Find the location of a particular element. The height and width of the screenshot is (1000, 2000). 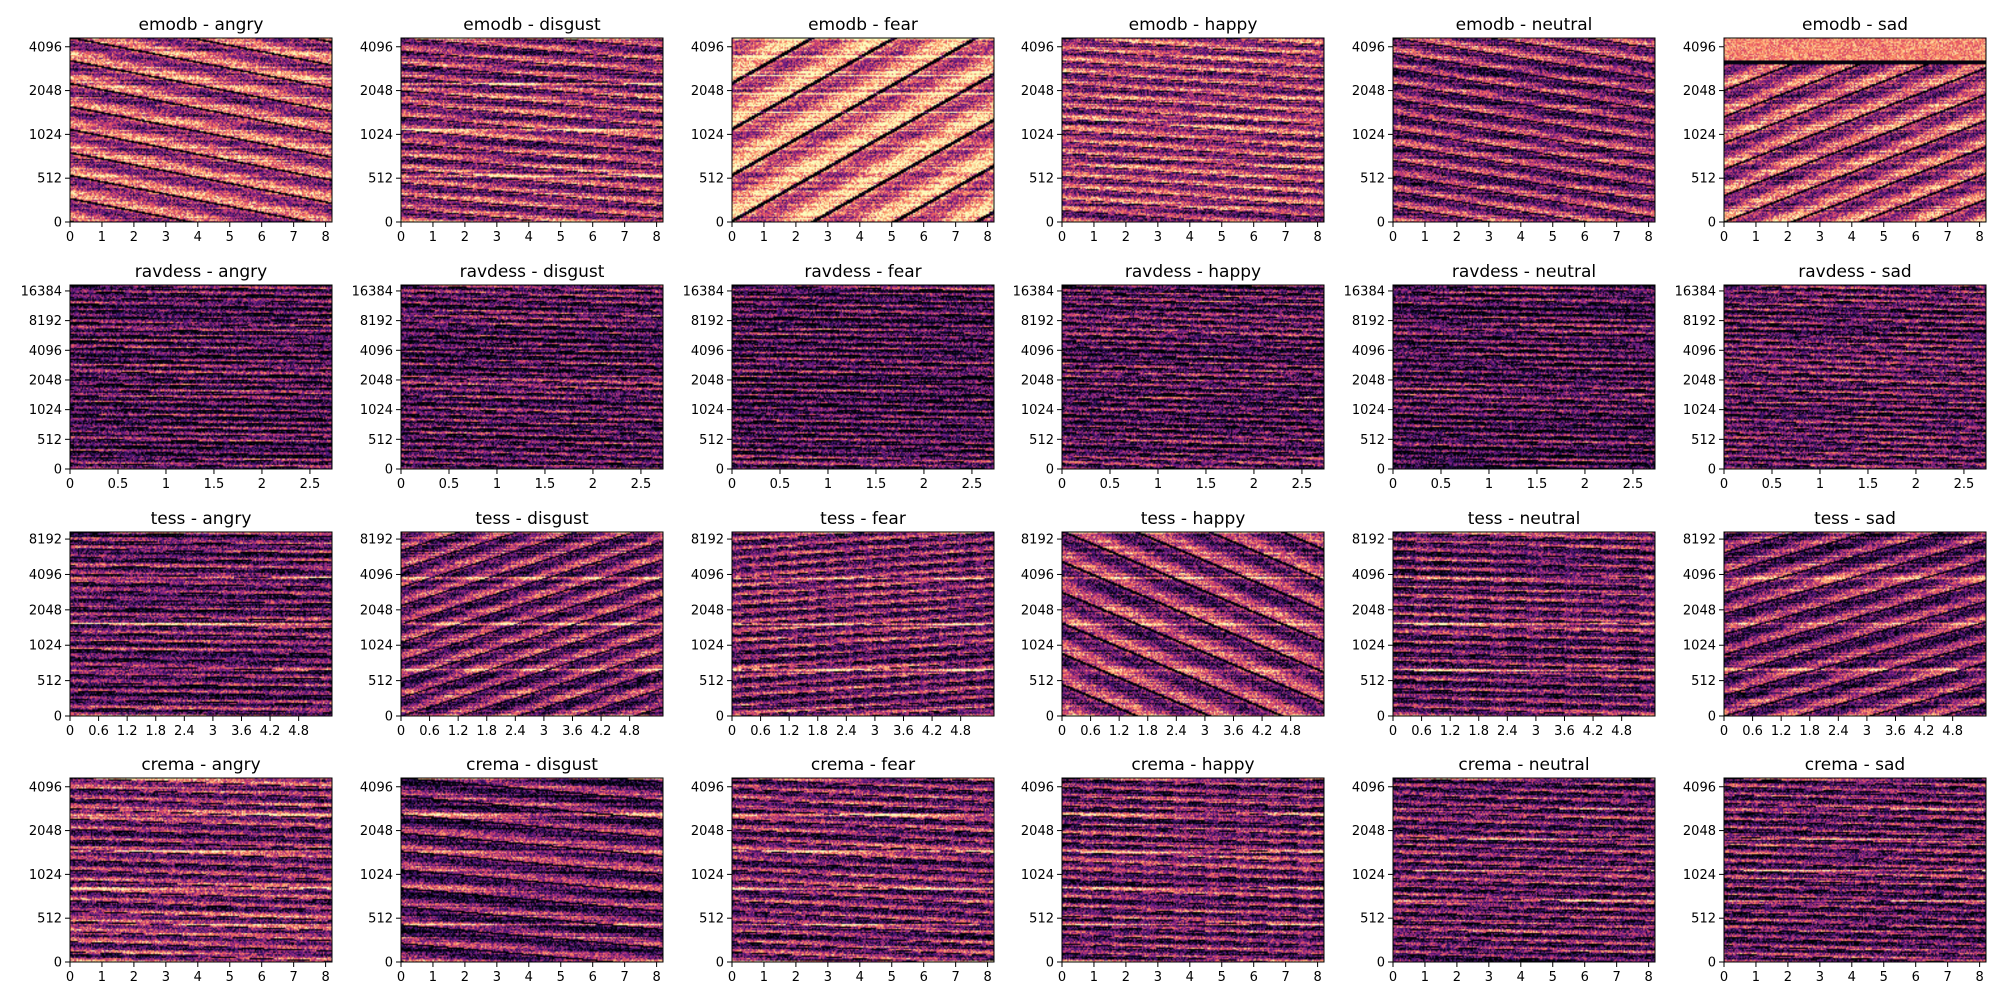

x-tick-label: 7 is located at coordinates (294, 237).